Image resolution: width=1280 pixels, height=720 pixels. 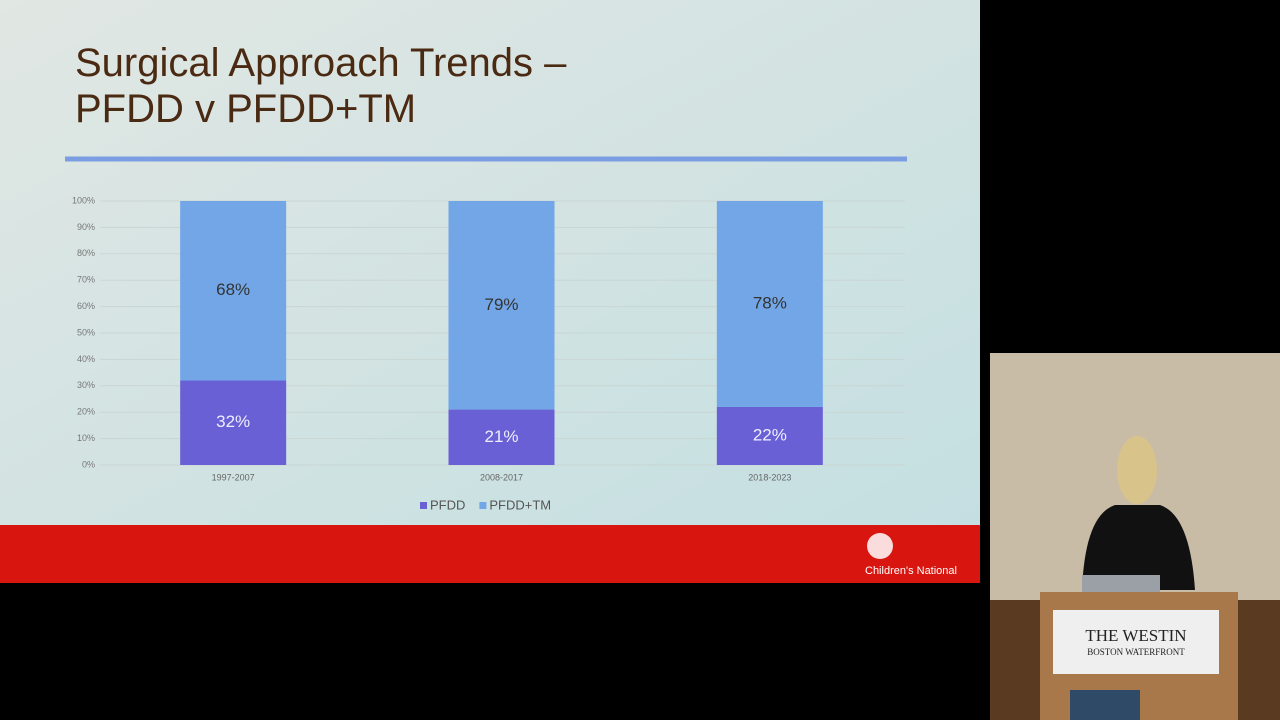 What do you see at coordinates (490, 554) in the screenshot?
I see `slide-footer` at bounding box center [490, 554].